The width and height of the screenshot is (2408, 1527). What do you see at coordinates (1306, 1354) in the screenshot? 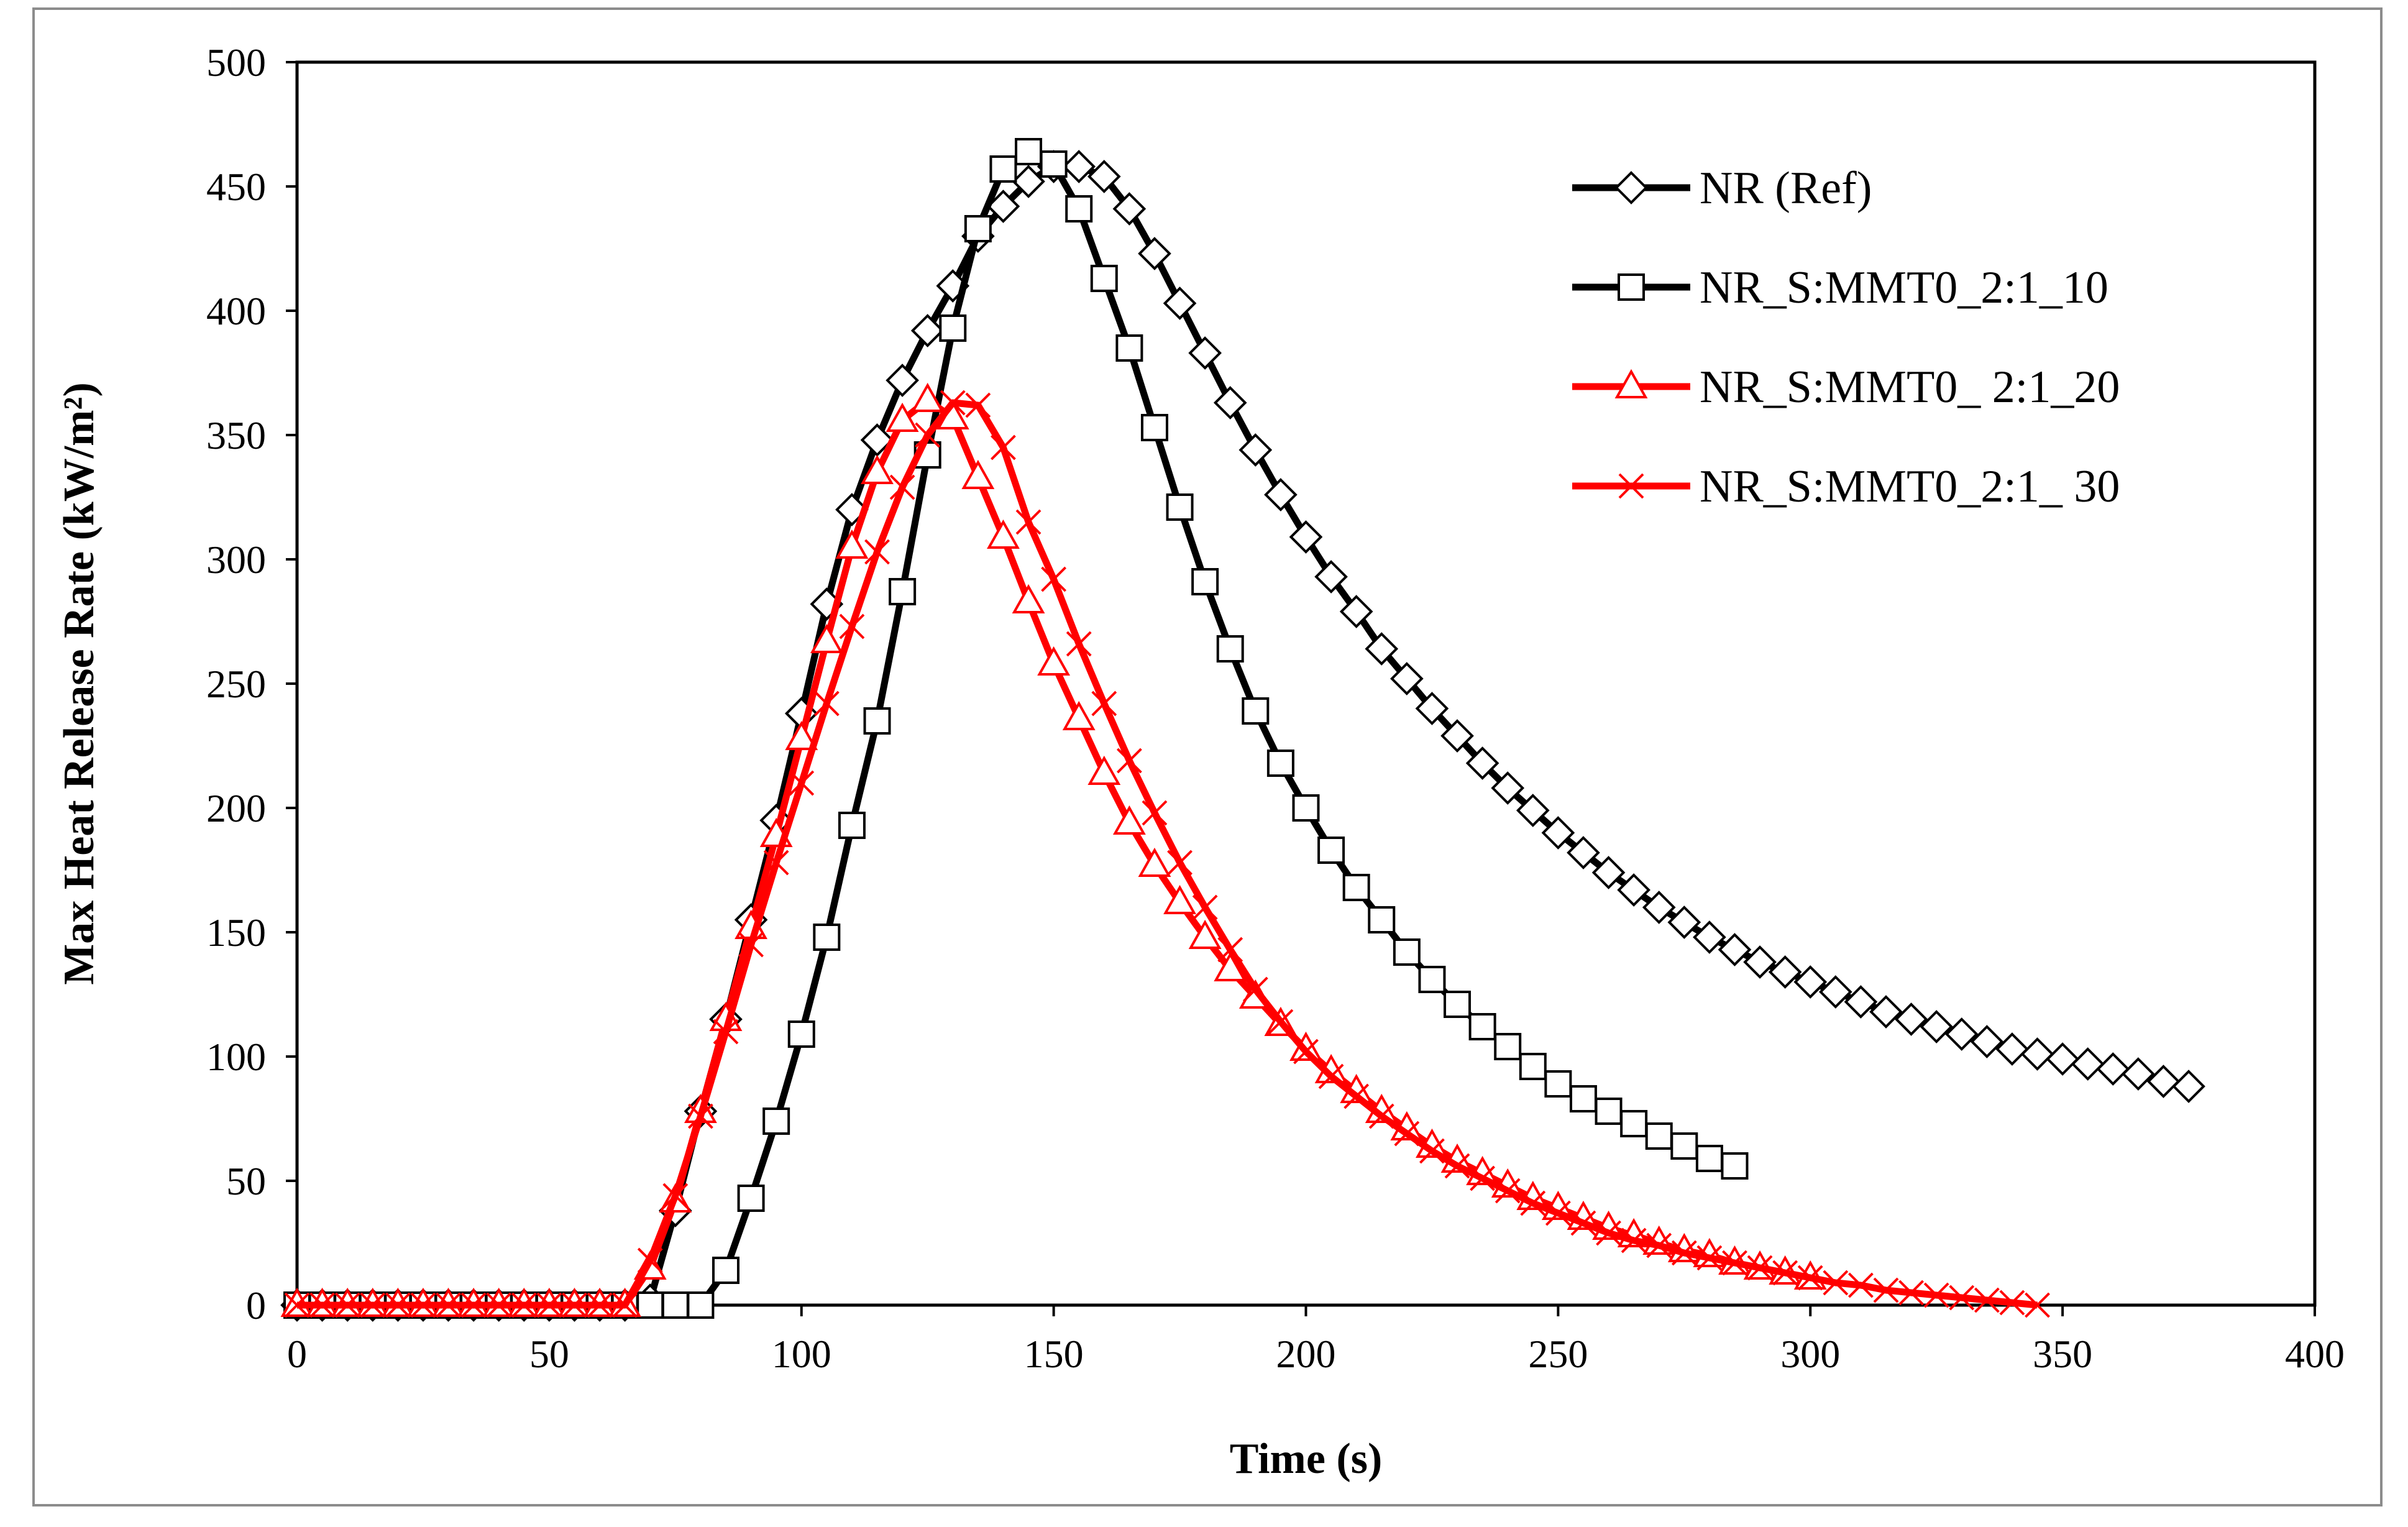
I see `x-tick-label: 200` at bounding box center [1306, 1354].